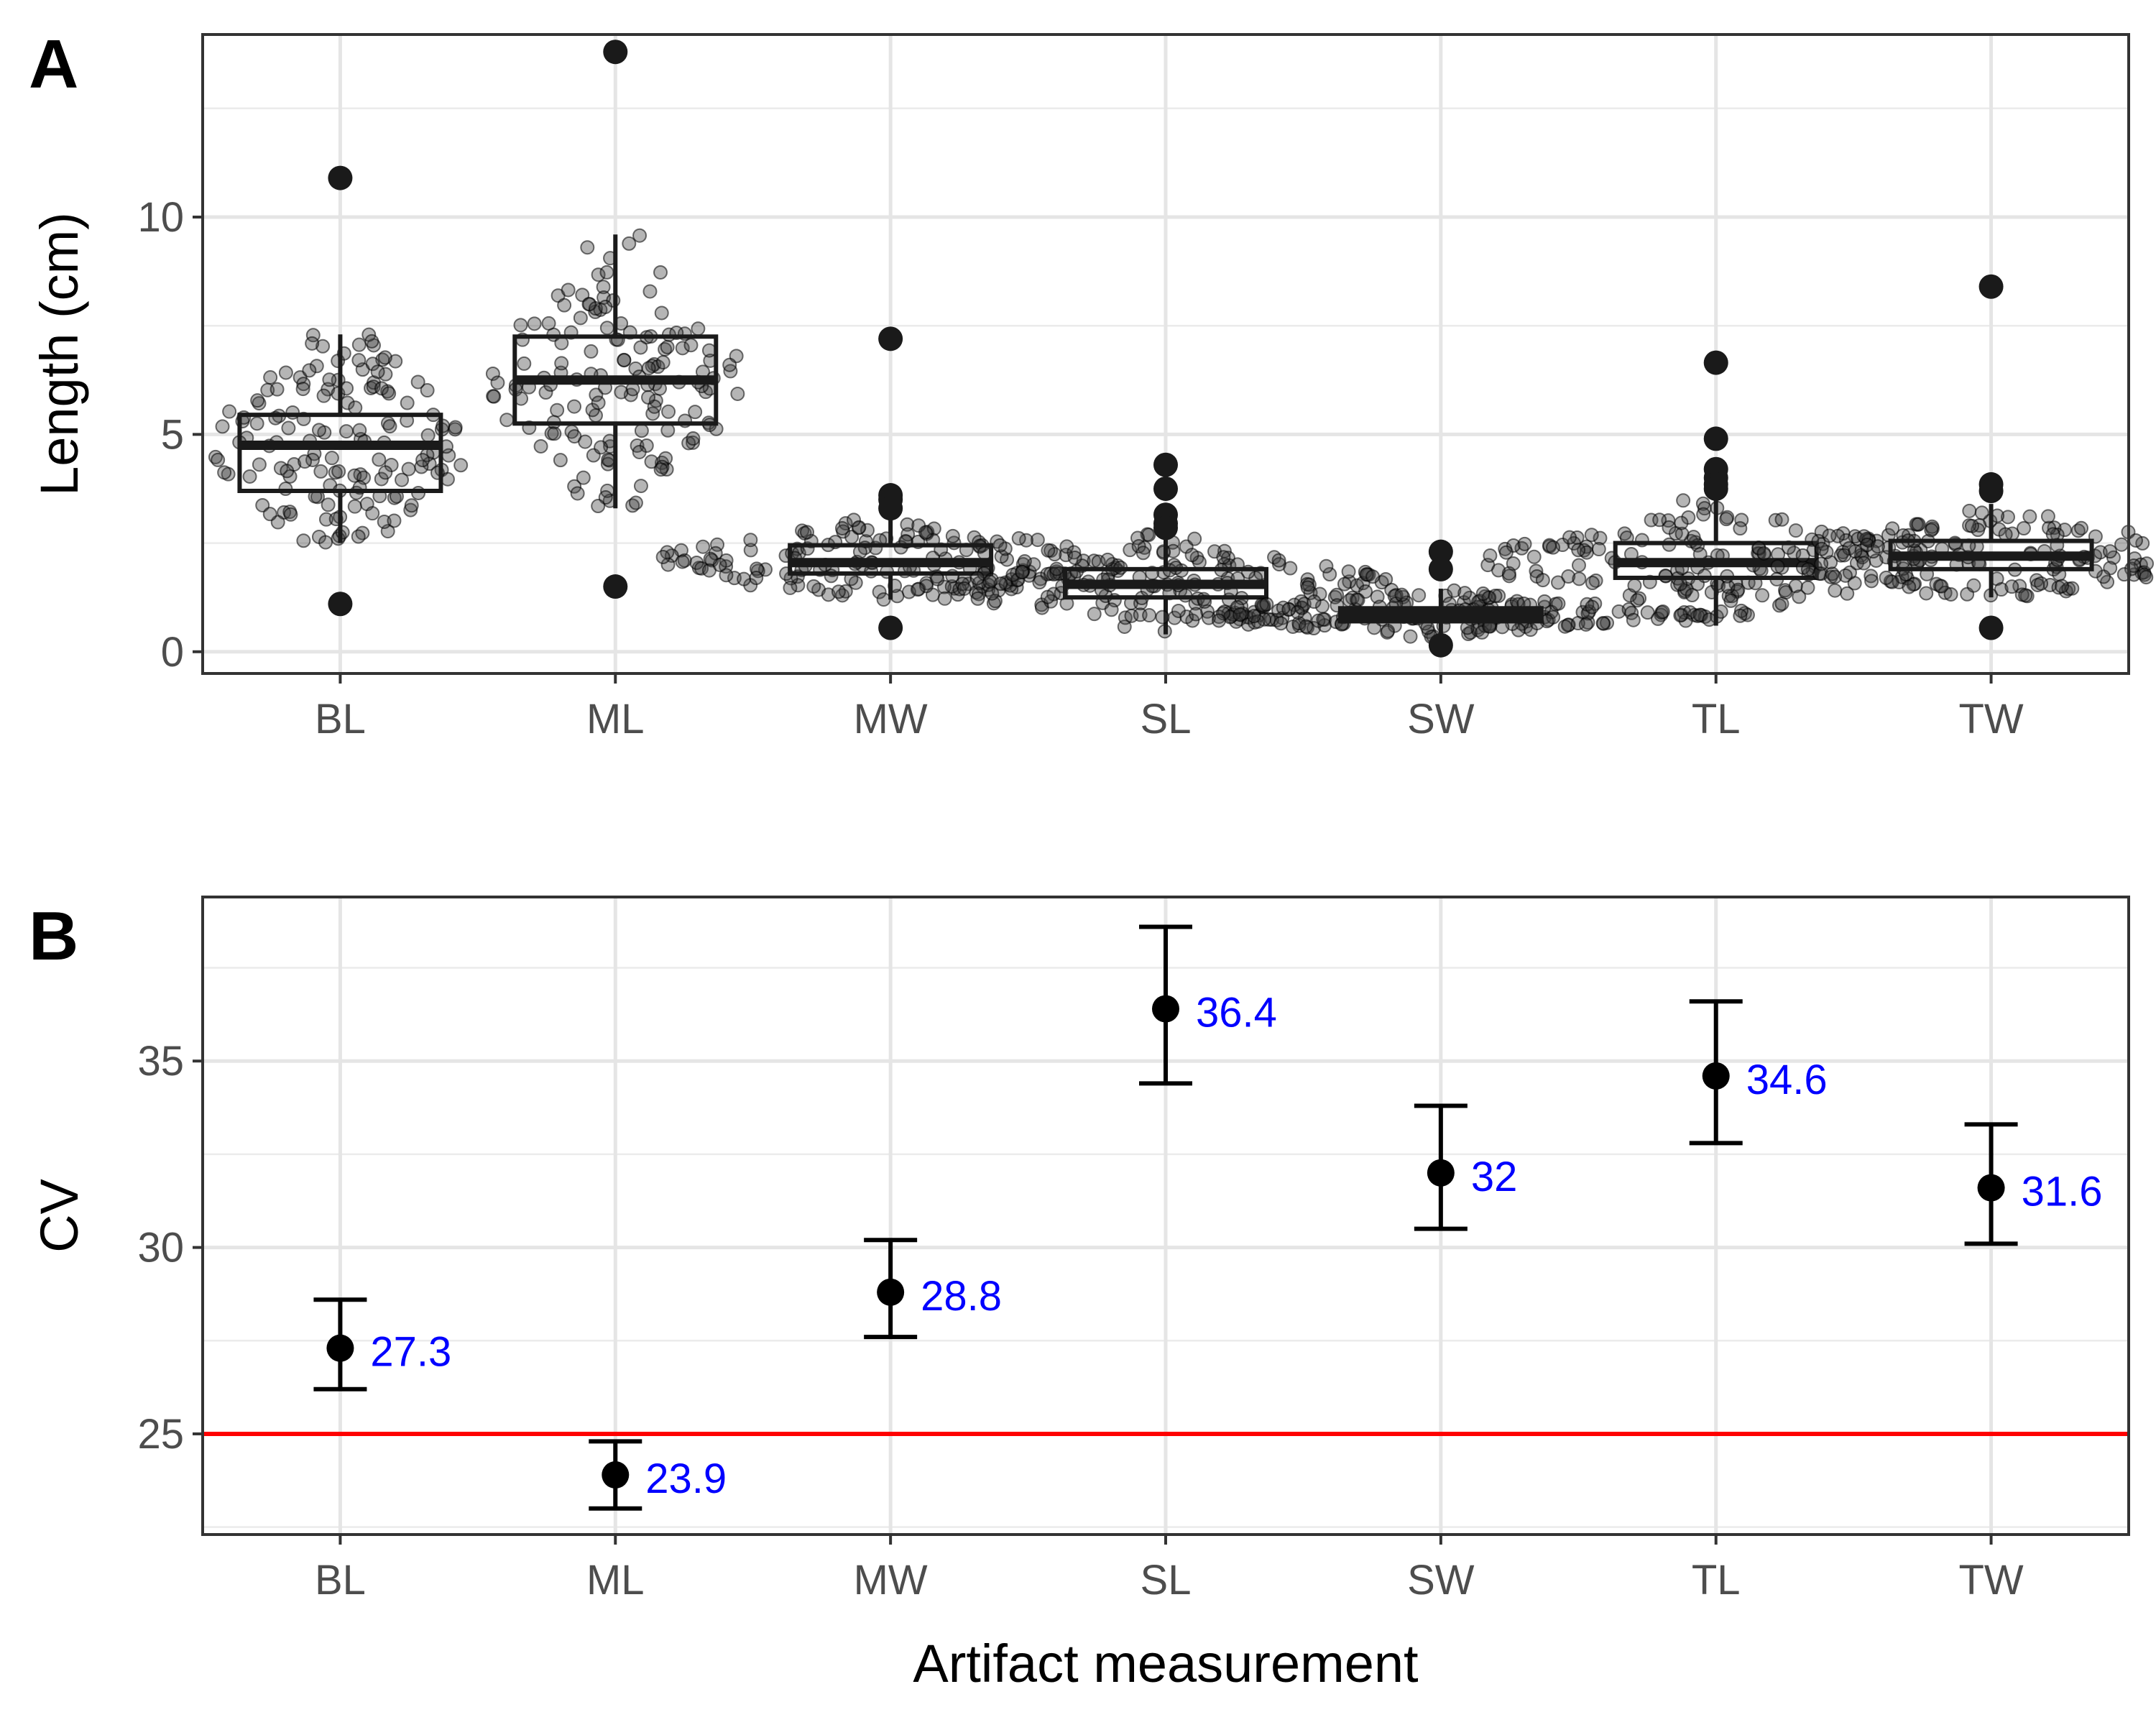 The height and width of the screenshot is (1725, 2156). I want to click on panel-a-x-tick-label: BL, so click(341, 719).